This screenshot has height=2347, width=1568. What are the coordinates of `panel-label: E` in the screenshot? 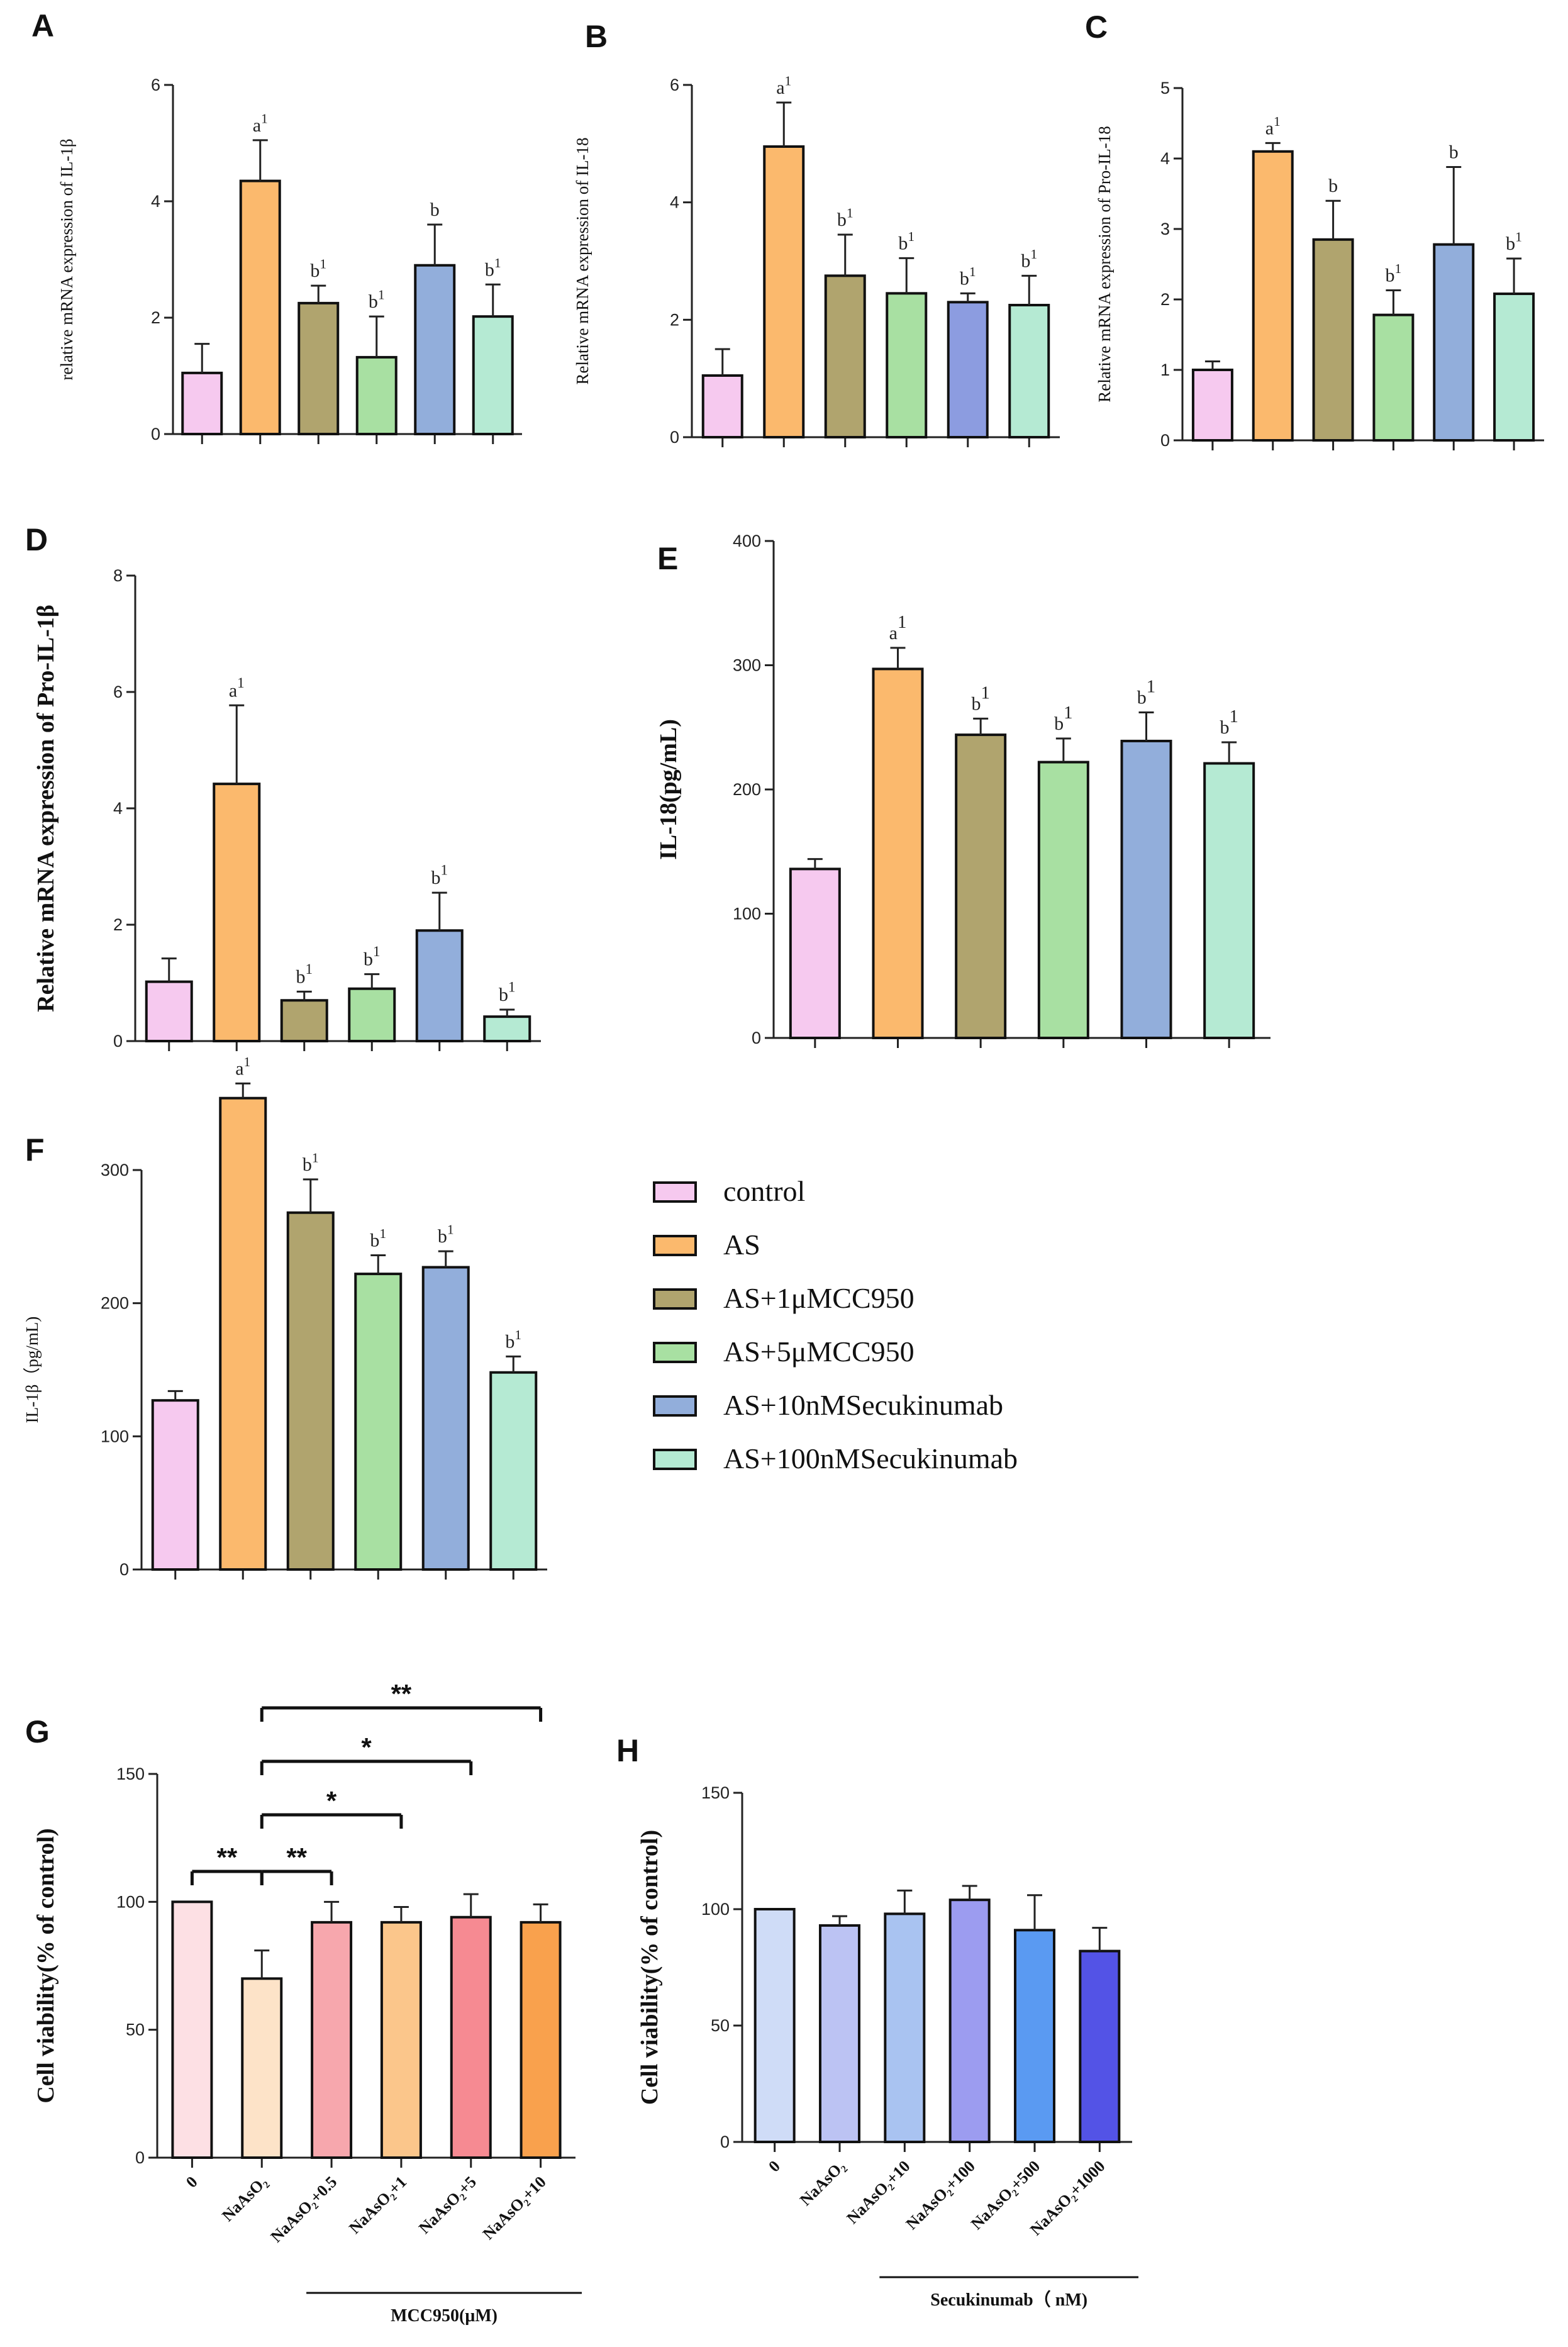 It's located at (667, 558).